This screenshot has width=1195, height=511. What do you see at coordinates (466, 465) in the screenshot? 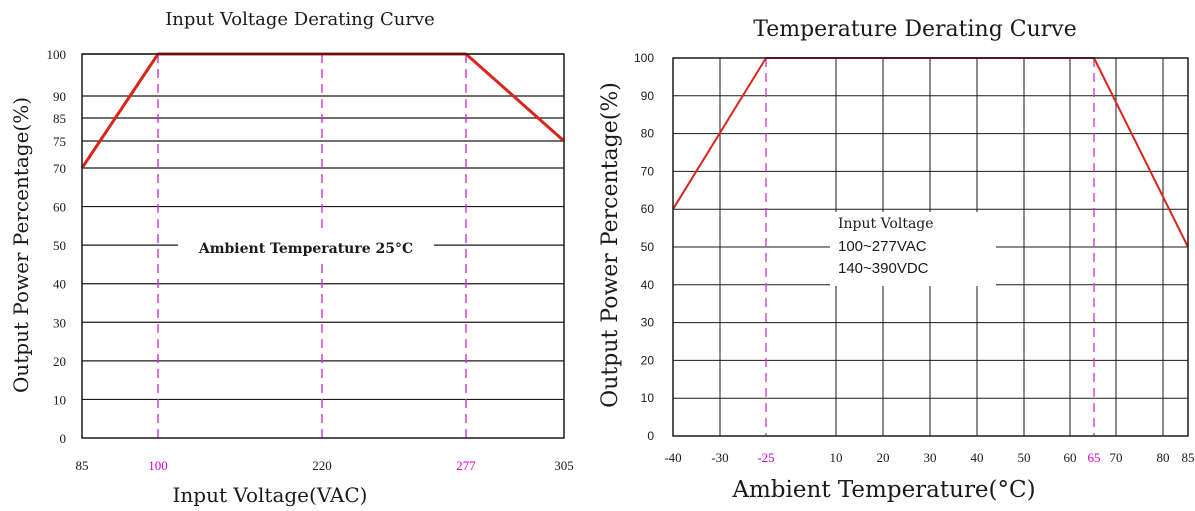
I see `x-tick-label: 277` at bounding box center [466, 465].